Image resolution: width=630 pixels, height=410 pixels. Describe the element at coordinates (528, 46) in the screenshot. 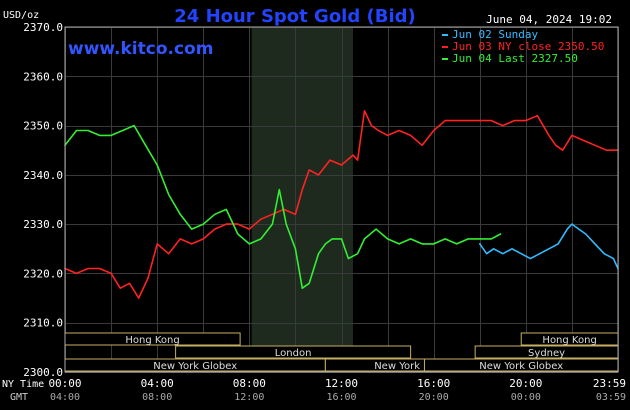

I see `legend-item-jun03: Jun 03 NY close 2350.50` at that location.